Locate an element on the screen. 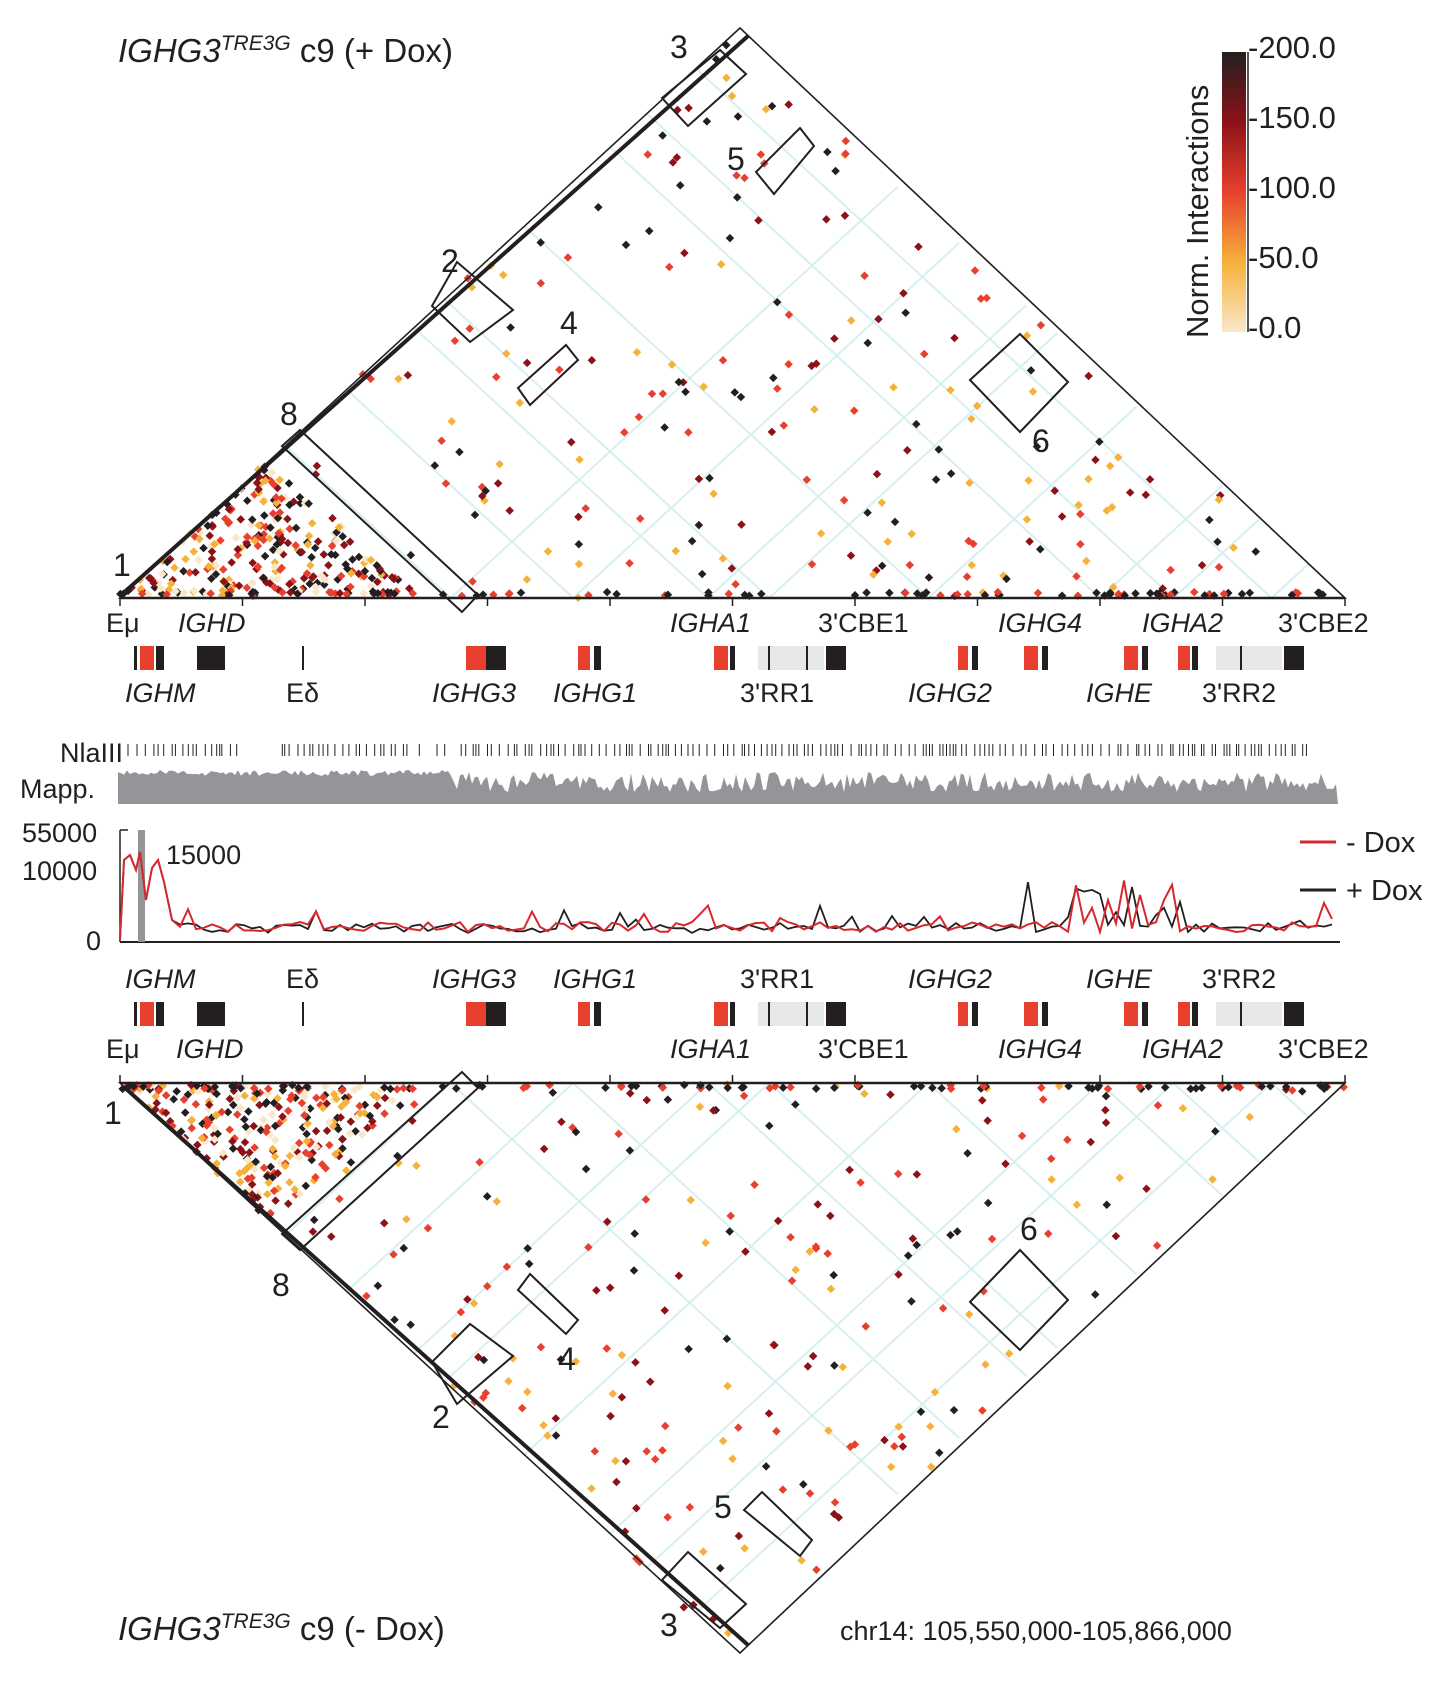  top-diagonal-band is located at coordinates (434, 316).